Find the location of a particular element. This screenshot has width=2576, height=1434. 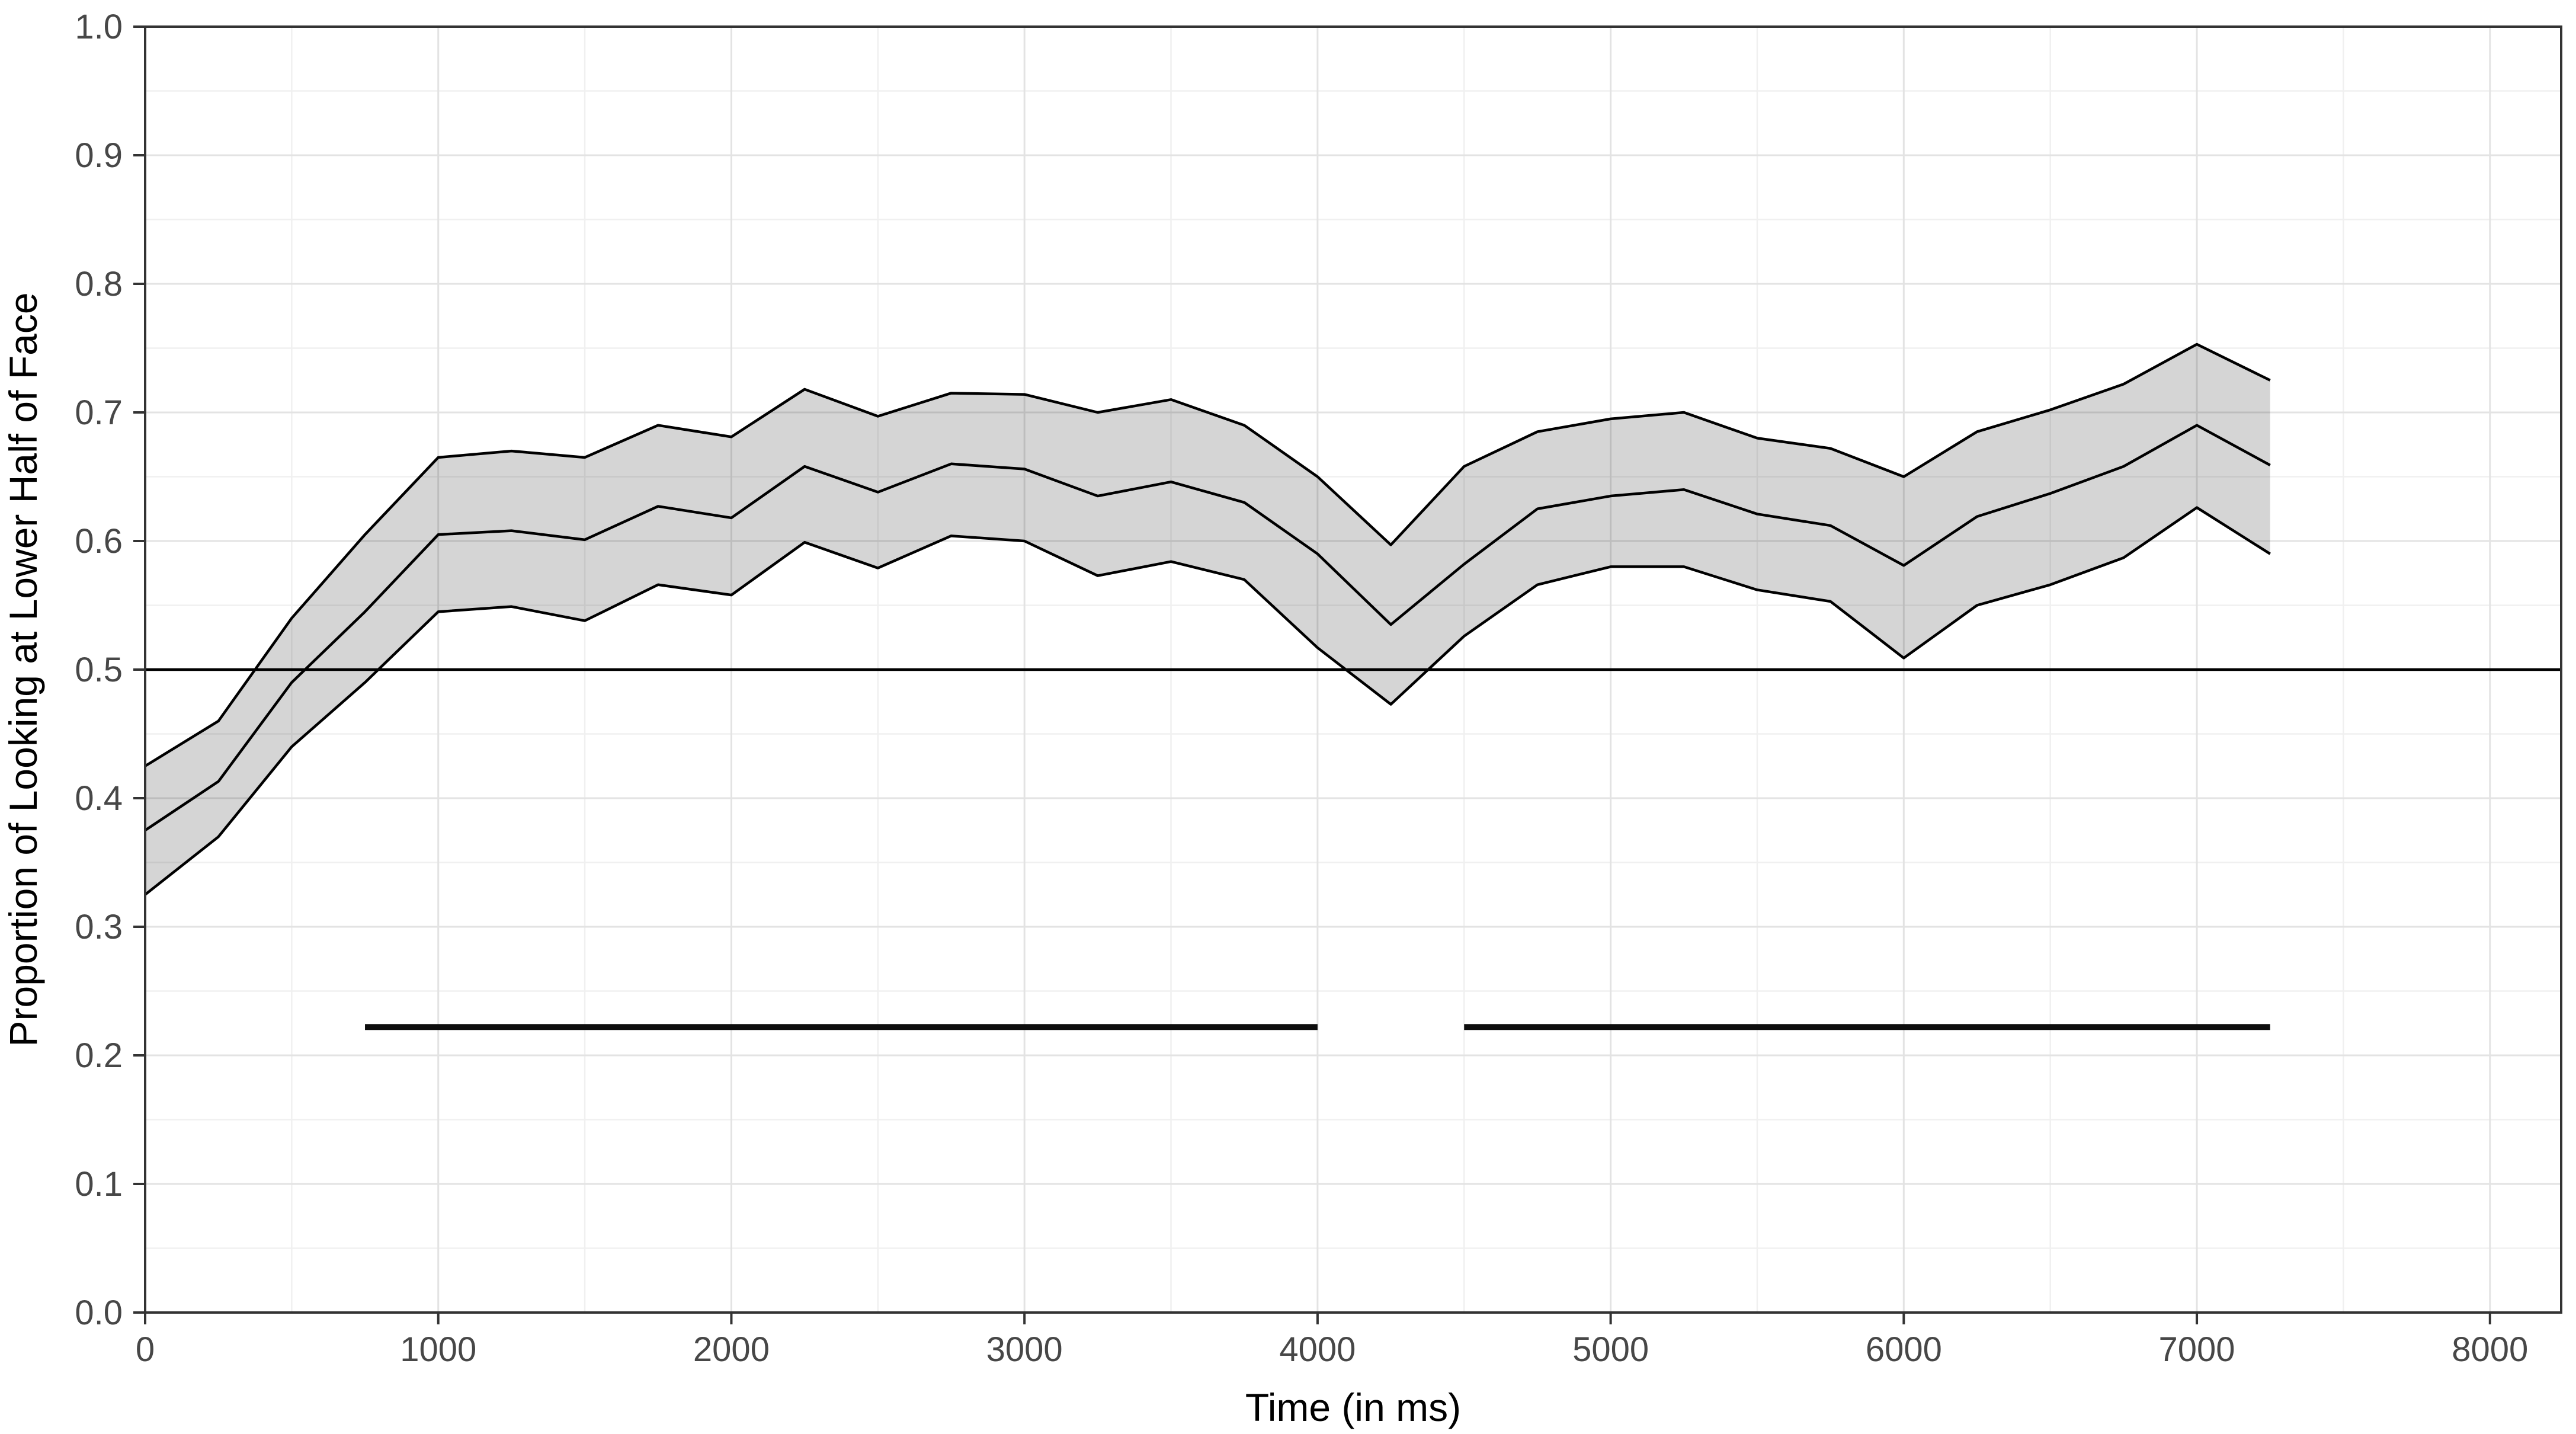

x-tick-label: 7000 is located at coordinates (2197, 1349).